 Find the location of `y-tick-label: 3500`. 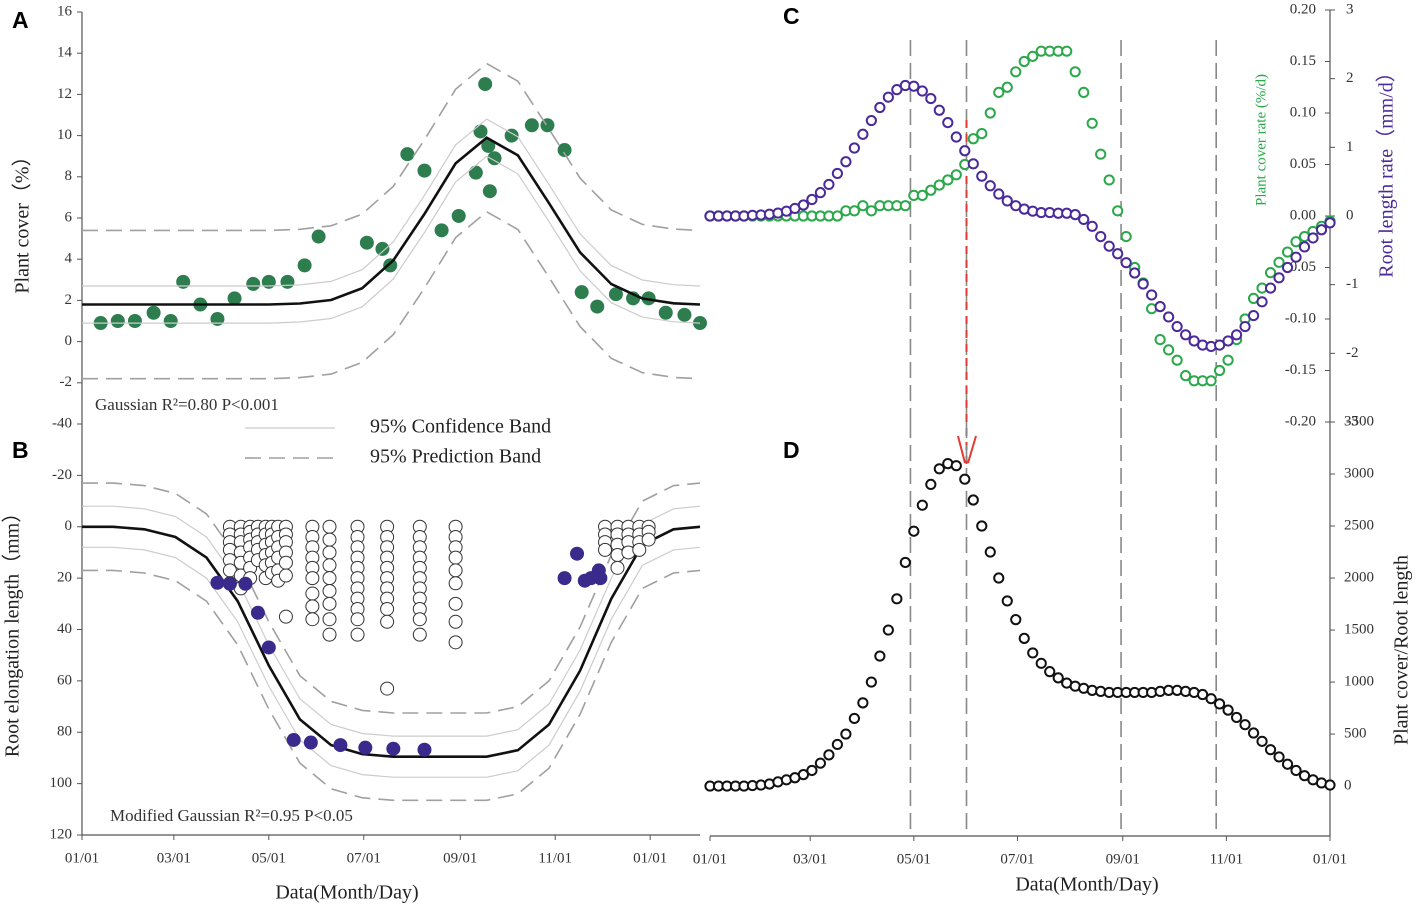

y-tick-label: 3500 is located at coordinates (1359, 421).